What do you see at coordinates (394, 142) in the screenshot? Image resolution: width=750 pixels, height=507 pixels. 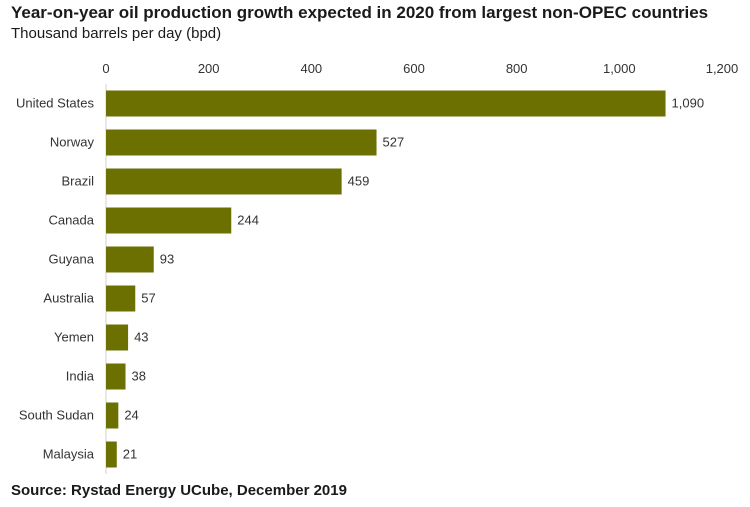 I see `data-label: 527` at bounding box center [394, 142].